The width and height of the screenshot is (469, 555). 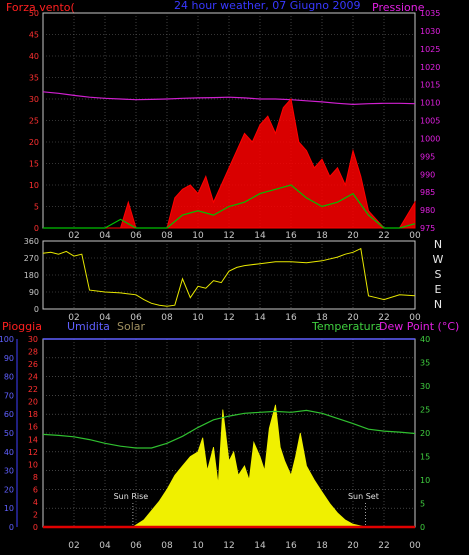 I want to click on humidity-label: Umidita, so click(x=88, y=326).